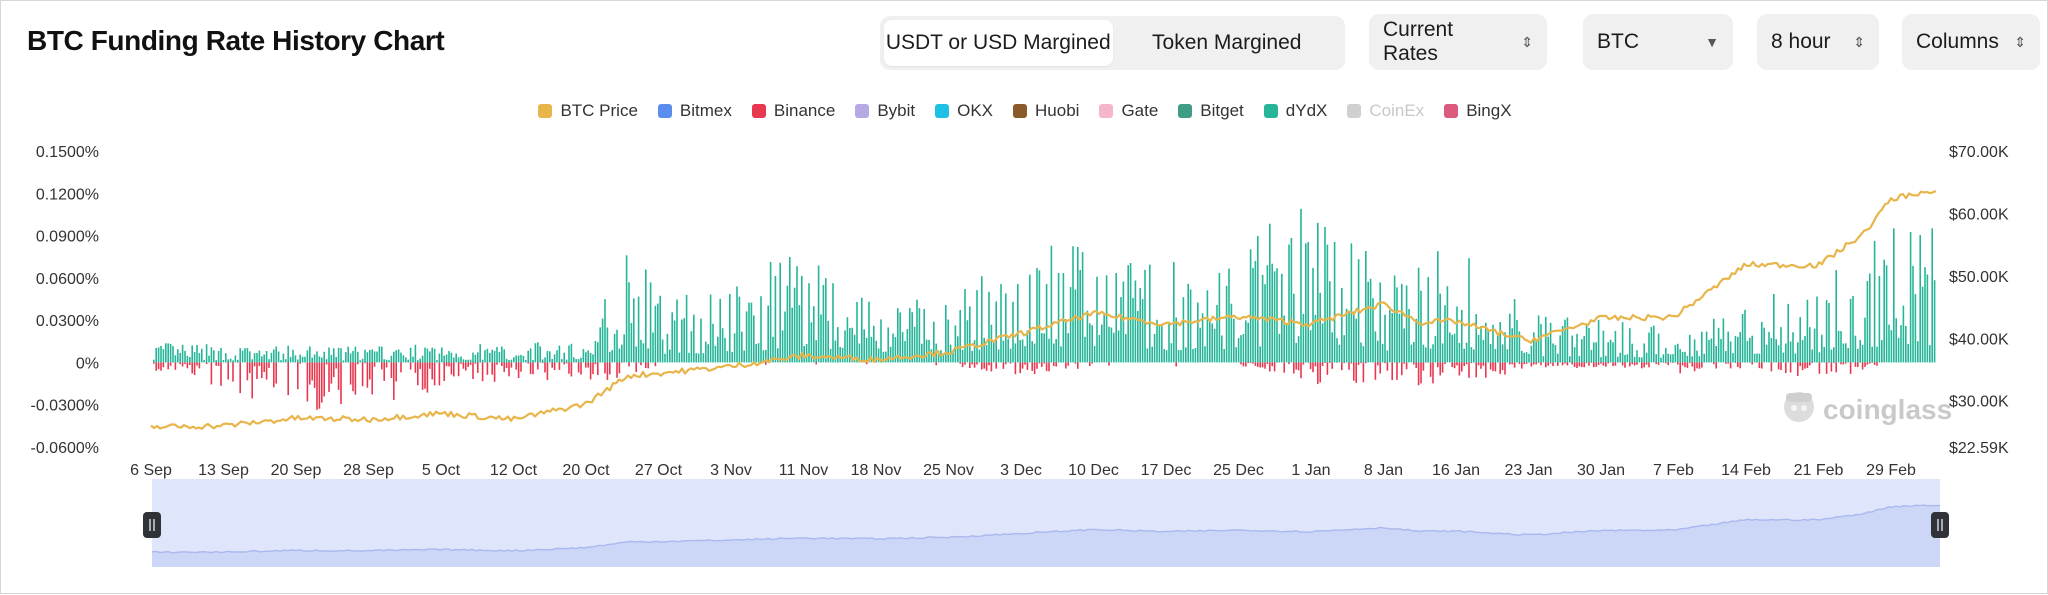 This screenshot has height=595, width=2048. Describe the element at coordinates (1979, 152) in the screenshot. I see `right-tick-label: $70.00K` at that location.